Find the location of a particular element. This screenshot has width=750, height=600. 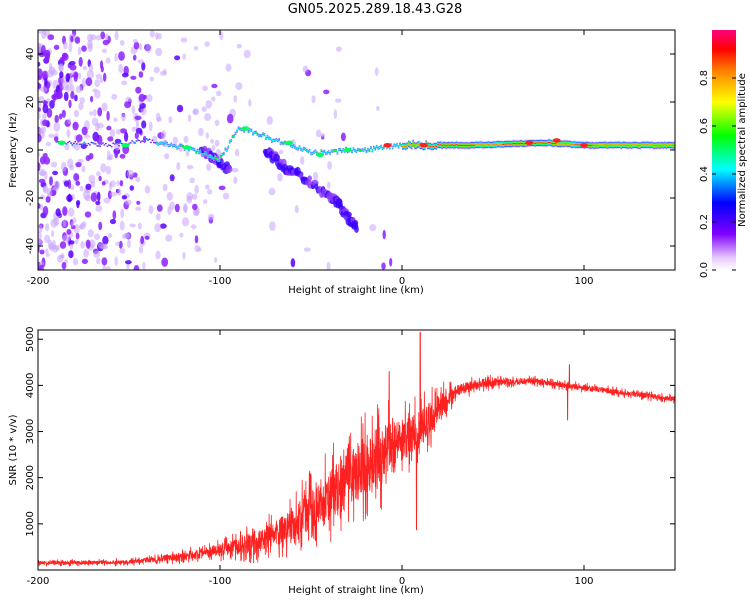

colorbar-ticks: 0.0 0.2 0.4 0.6 0.8 is located at coordinates (717, 174).